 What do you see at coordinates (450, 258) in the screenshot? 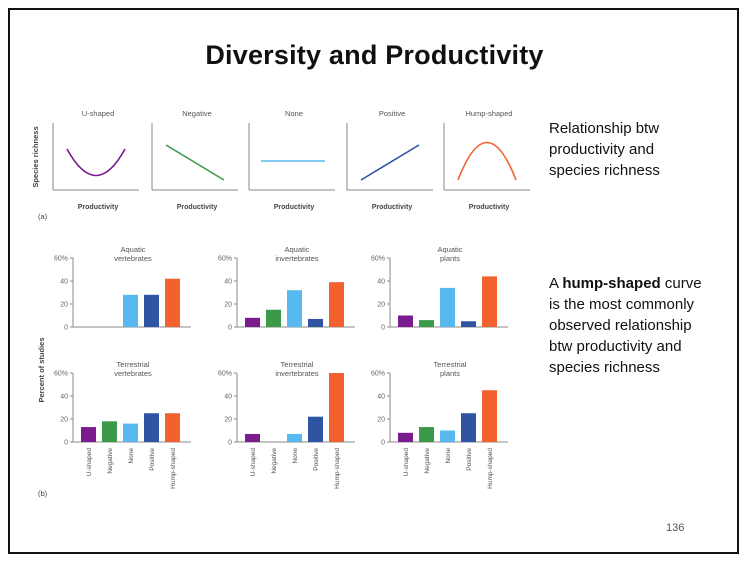
I see `bar-chart-title-line2: plants` at bounding box center [450, 258].